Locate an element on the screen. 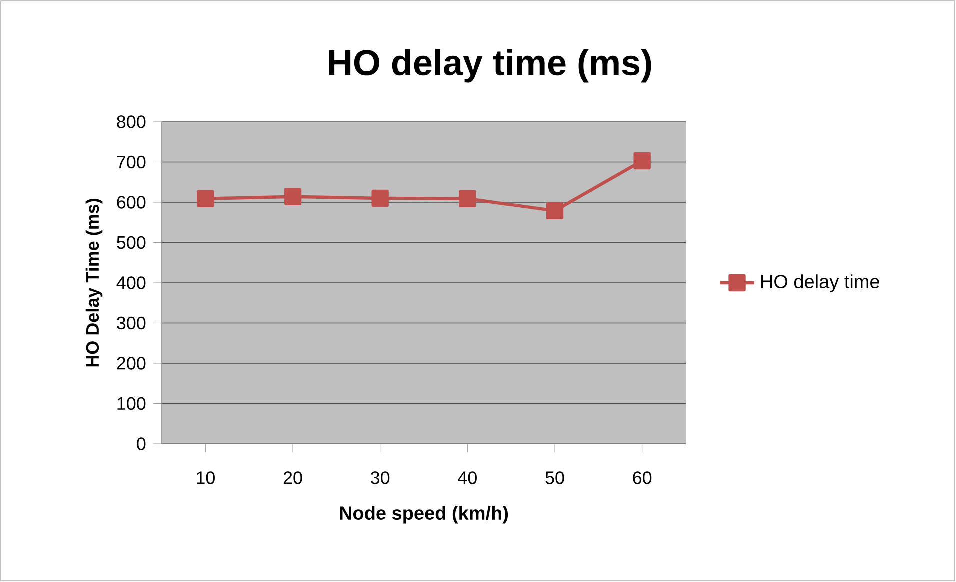 This screenshot has height=582, width=956. chart-title: HO delay time (ms) is located at coordinates (490, 66).